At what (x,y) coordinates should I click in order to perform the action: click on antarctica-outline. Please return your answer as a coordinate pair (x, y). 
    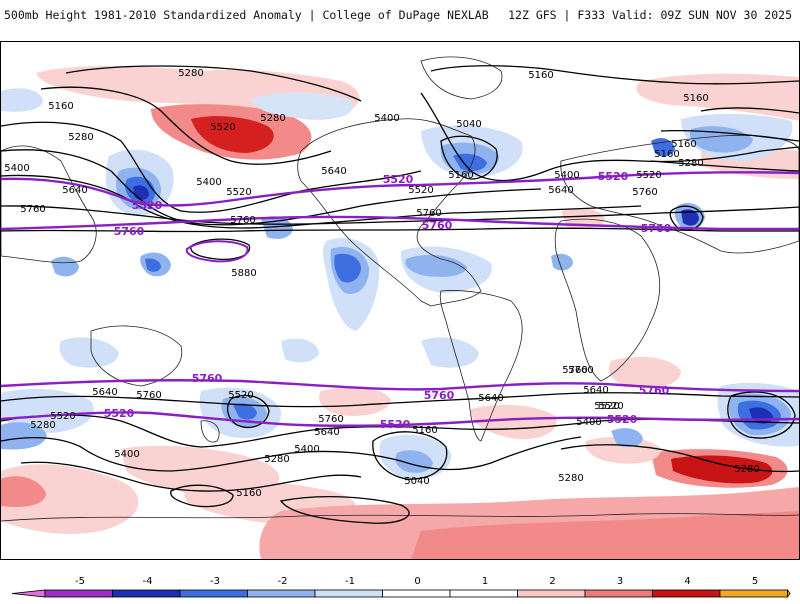
    Looking at the image, I should click on (400, 517).